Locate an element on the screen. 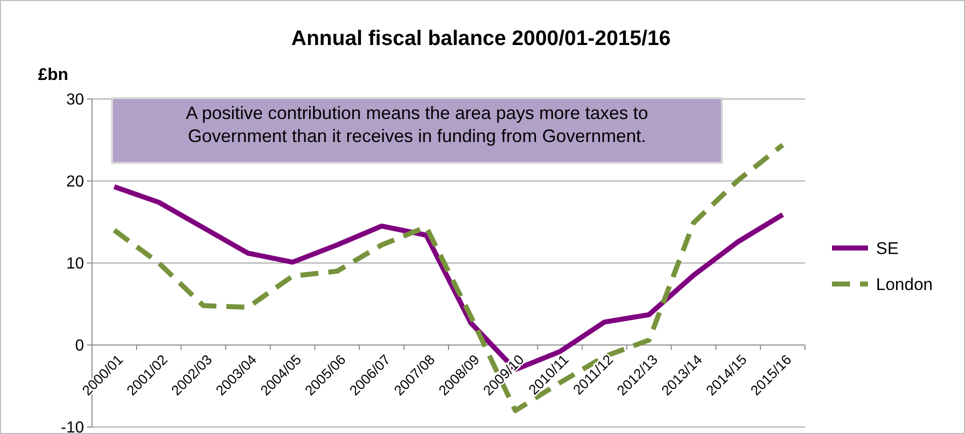 The height and width of the screenshot is (434, 965). y-tick-label: 30 is located at coordinates (75, 100).